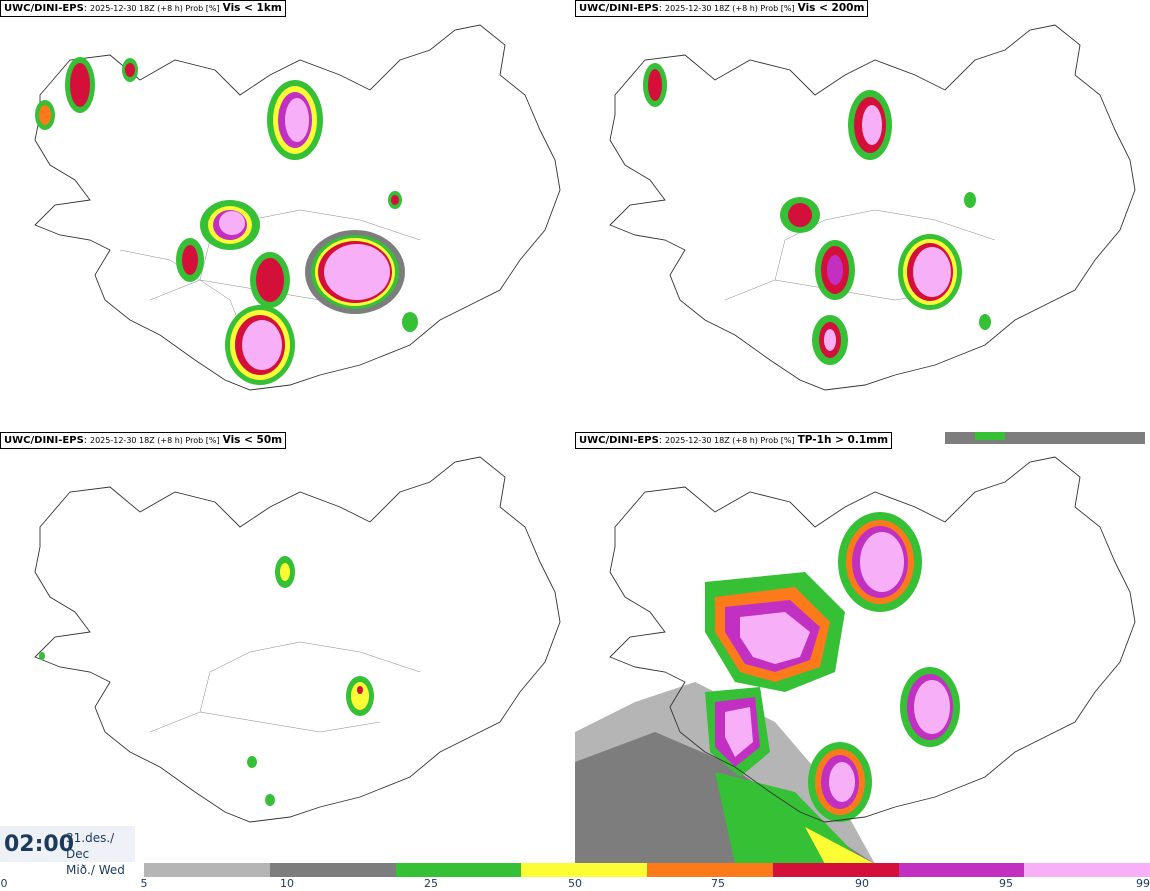  What do you see at coordinates (95, 870) in the screenshot?
I see `valid-weekday-label: Mið./ Wed` at bounding box center [95, 870].